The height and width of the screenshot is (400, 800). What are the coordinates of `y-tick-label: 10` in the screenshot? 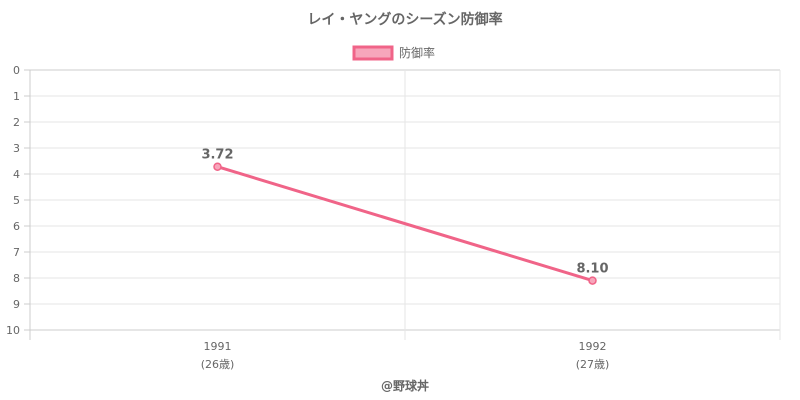 It's located at (13, 330).